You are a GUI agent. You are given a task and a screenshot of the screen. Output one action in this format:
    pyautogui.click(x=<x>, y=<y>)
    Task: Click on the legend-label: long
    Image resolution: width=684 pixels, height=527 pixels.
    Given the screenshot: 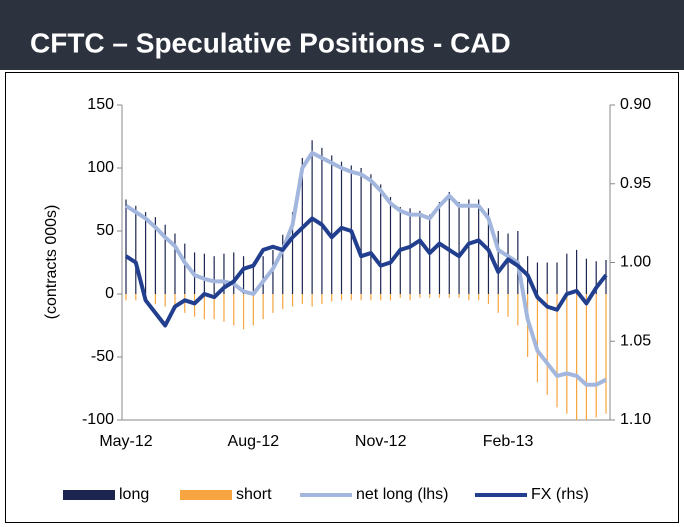 What is the action you would take?
    pyautogui.click(x=134, y=494)
    